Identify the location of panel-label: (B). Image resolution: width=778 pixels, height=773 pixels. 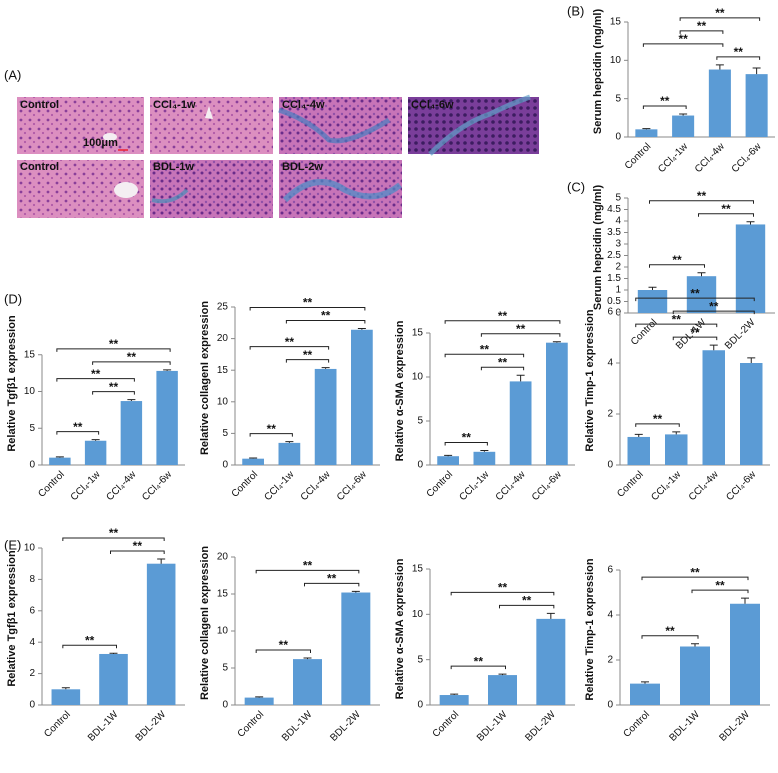
(575, 10).